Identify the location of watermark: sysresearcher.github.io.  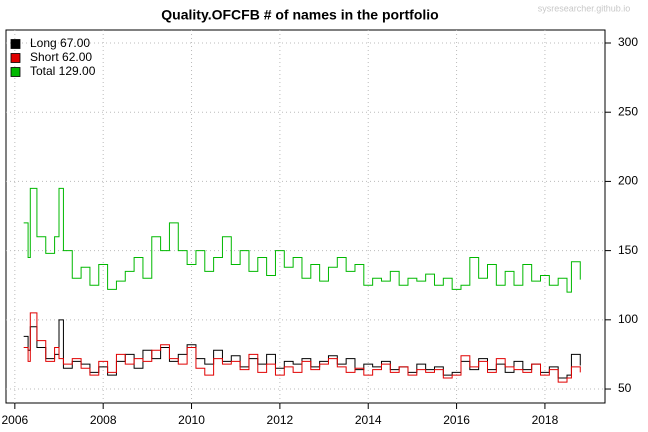
(584, 8).